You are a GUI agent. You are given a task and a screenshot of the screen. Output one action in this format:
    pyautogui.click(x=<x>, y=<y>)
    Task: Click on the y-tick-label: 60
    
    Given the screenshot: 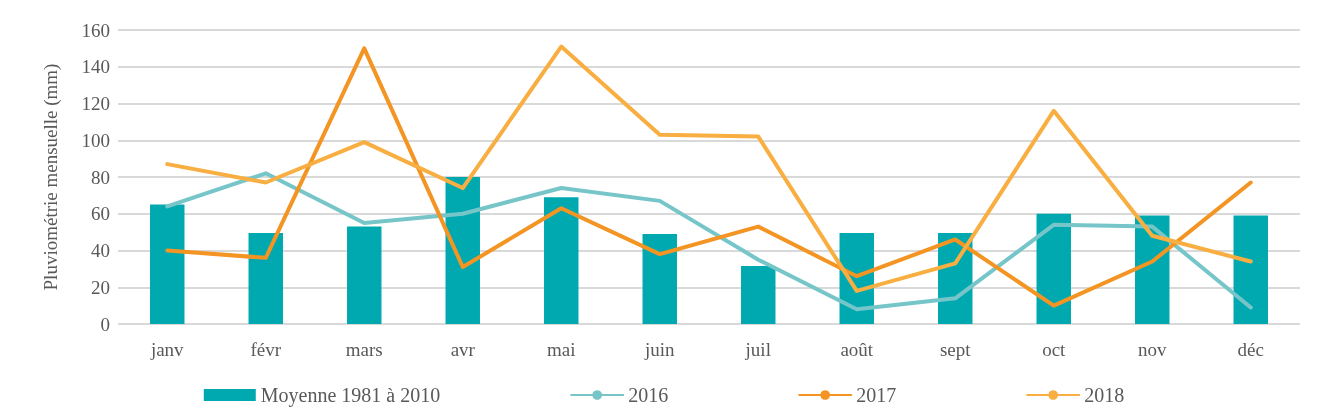 What is the action you would take?
    pyautogui.click(x=100, y=214)
    